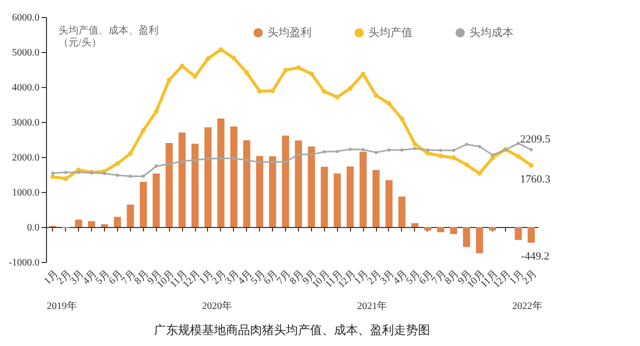 The height and width of the screenshot is (346, 640). I want to click on data-label: 1760.3, so click(535, 179).